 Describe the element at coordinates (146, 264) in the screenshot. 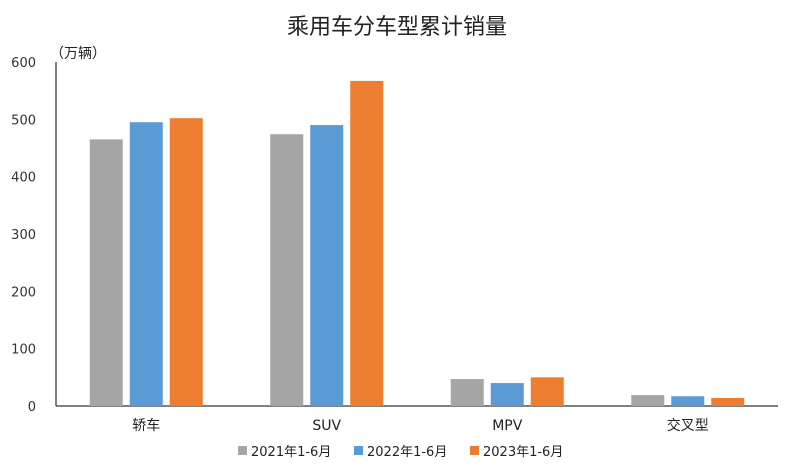

I see `bar-轿车-2022年1-6月` at that location.